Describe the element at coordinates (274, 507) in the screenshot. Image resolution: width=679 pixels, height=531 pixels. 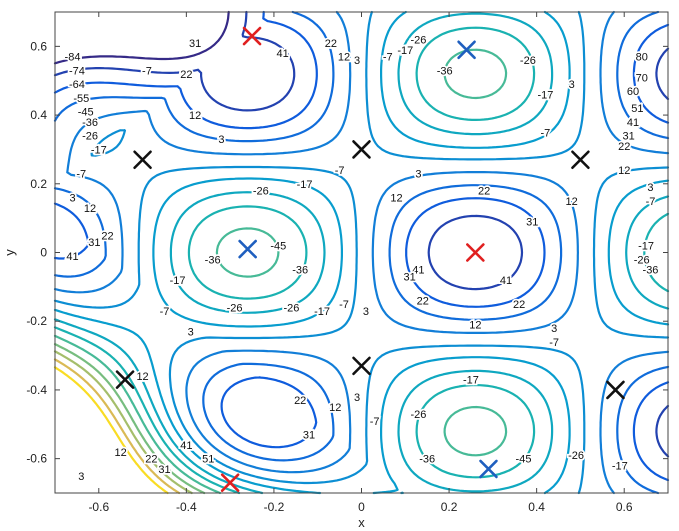
I see `x-tick-label: -0.2` at that location.